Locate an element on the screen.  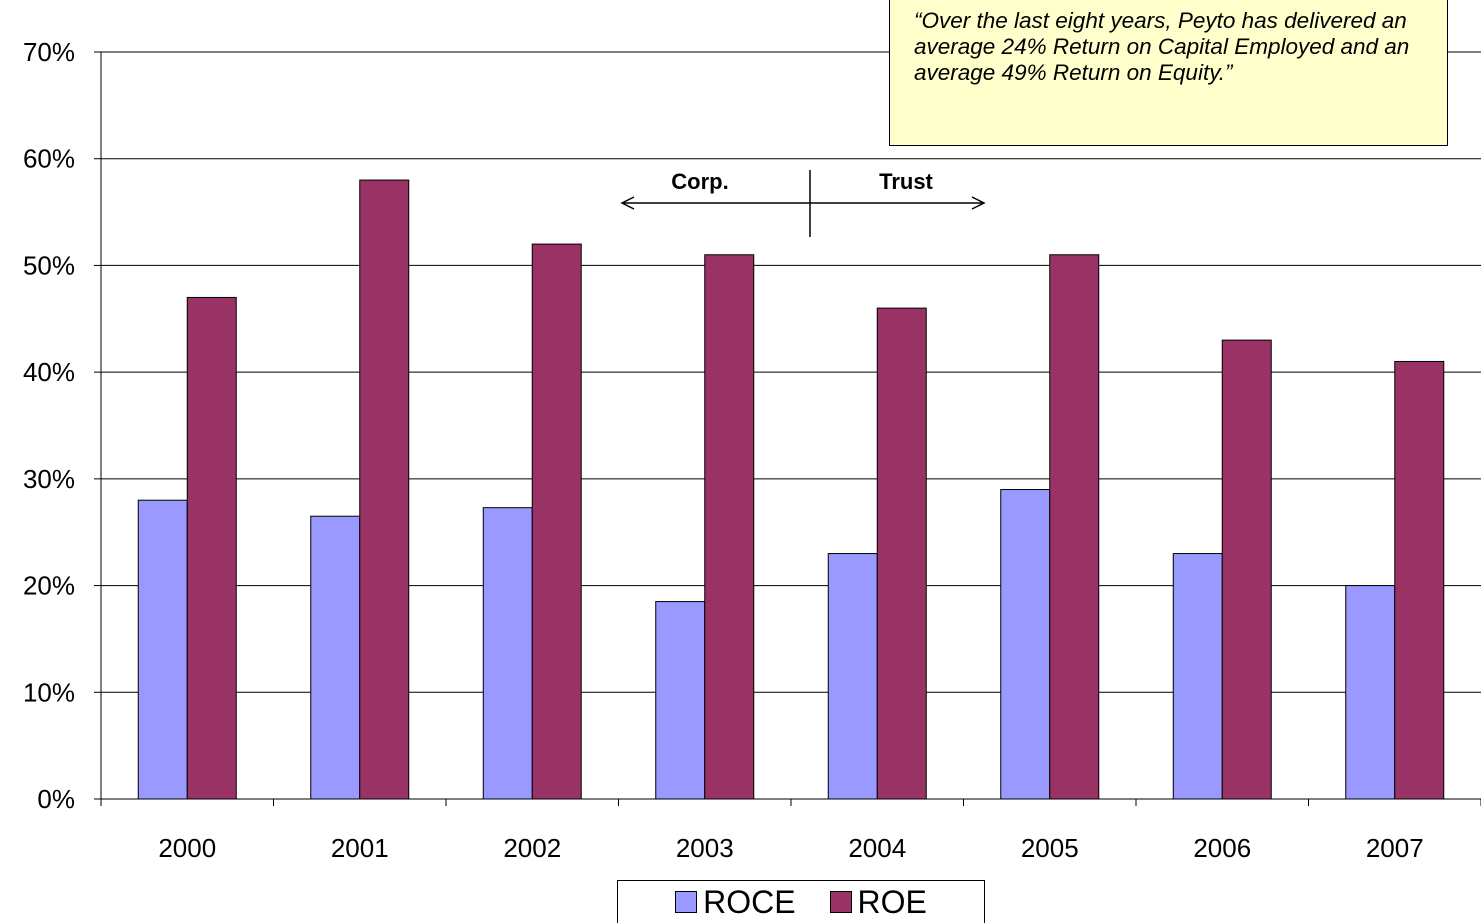
x-tick-label: 2007 is located at coordinates (1395, 848).